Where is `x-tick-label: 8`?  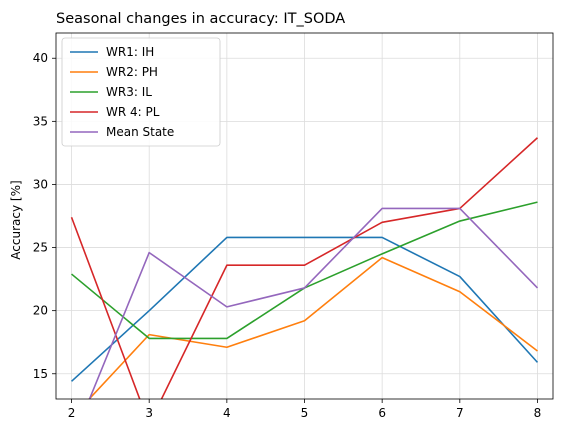 x-tick-label: 8 is located at coordinates (538, 413).